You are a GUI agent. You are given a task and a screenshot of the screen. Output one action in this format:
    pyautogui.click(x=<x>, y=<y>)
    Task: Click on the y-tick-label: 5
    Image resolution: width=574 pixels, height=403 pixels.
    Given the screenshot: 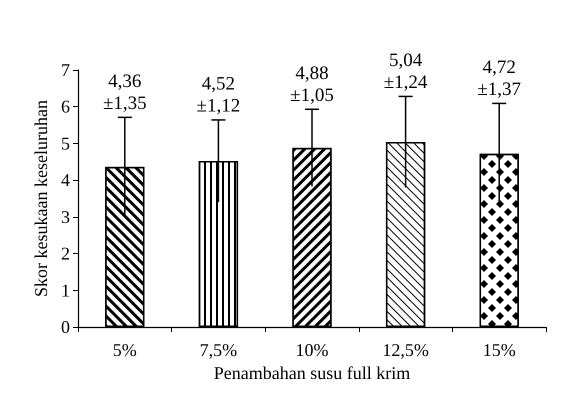 What is the action you would take?
    pyautogui.click(x=65, y=143)
    